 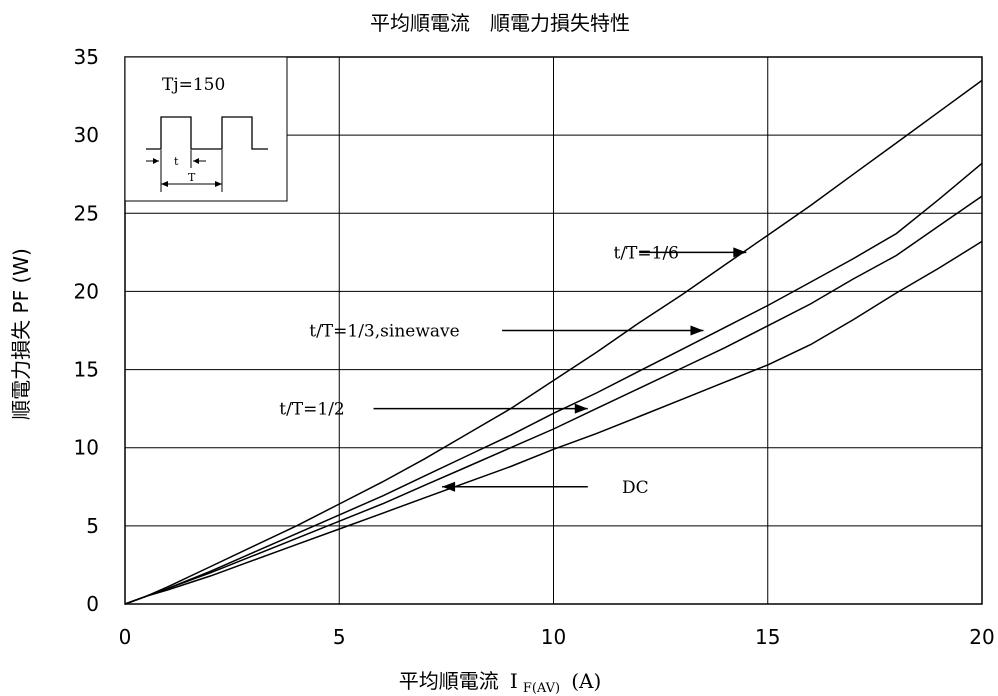 What do you see at coordinates (312, 410) in the screenshot?
I see `series-label: t/T=1/2` at bounding box center [312, 410].